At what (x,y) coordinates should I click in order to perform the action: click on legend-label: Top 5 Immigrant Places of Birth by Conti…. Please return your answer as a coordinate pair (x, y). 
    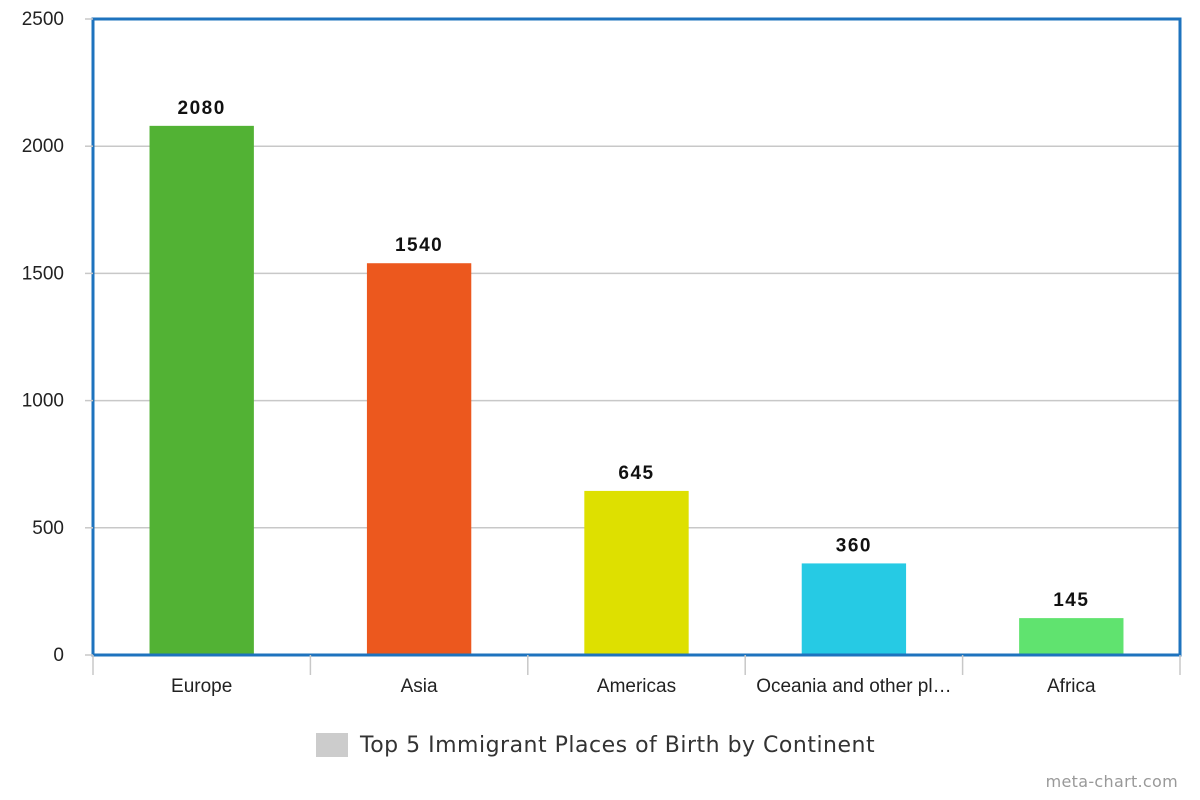
    Looking at the image, I should click on (618, 745).